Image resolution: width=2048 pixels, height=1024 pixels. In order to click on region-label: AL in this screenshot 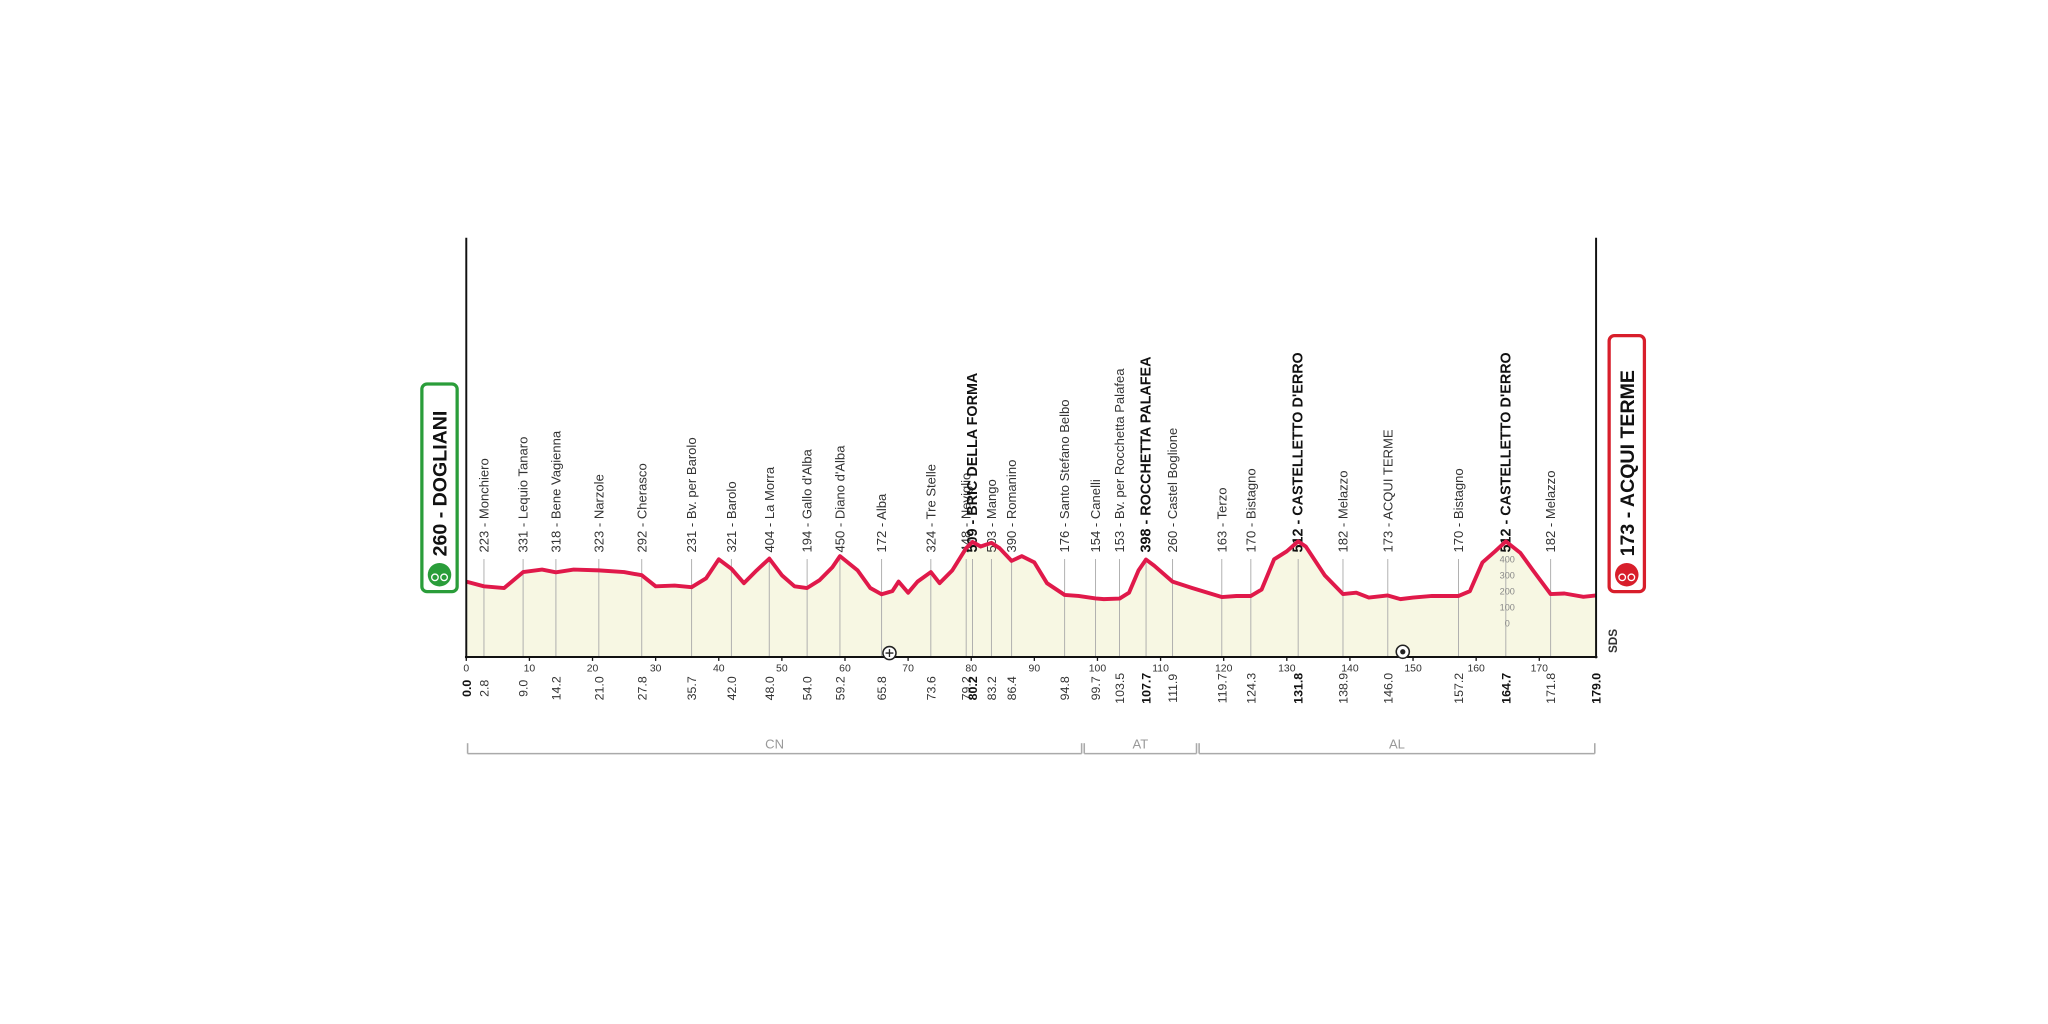, I will do `click(1397, 743)`.